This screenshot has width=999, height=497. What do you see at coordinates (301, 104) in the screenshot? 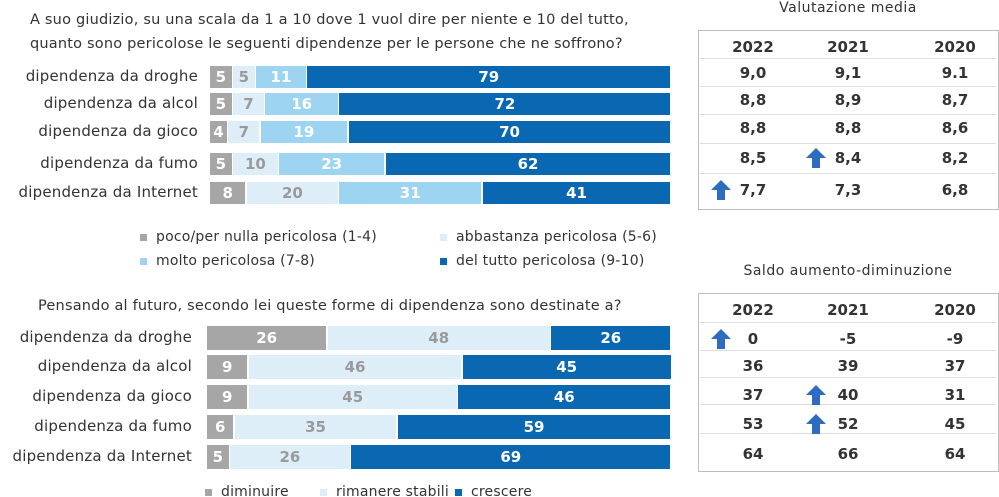
I see `bar-segment: 16` at bounding box center [301, 104].